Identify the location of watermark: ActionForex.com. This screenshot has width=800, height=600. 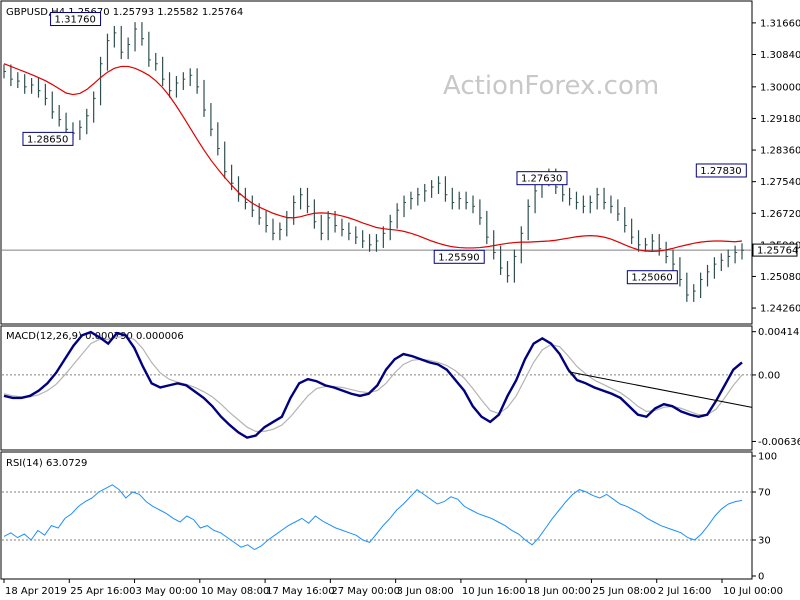
(551, 86).